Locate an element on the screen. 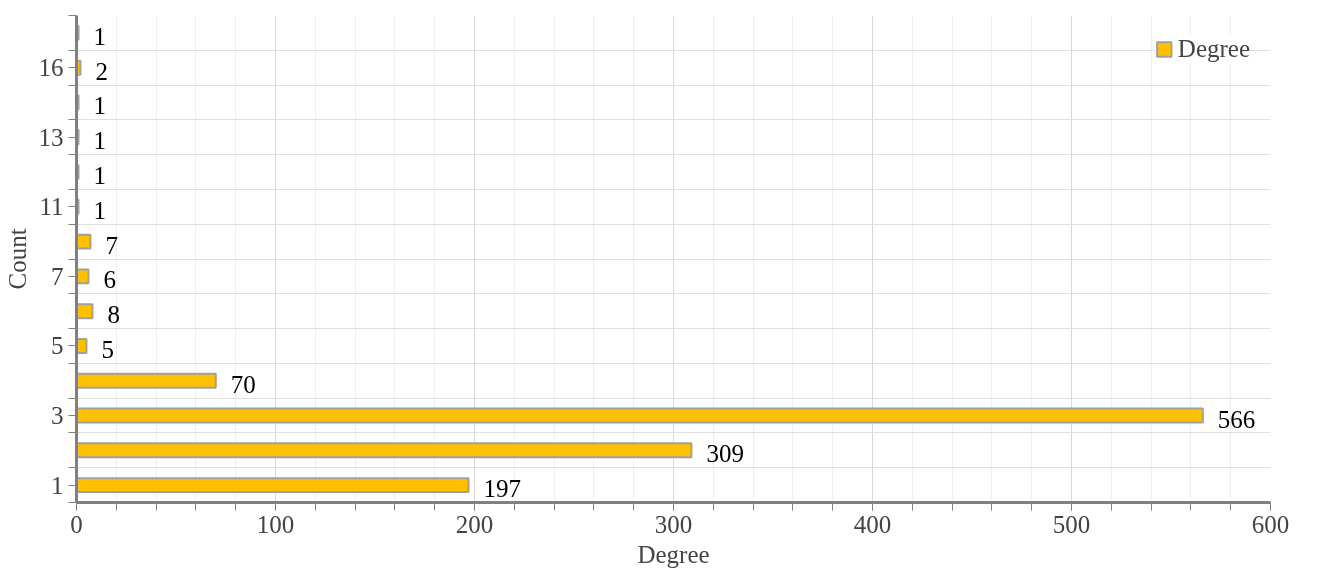  y-tick-label: 5 is located at coordinates (57, 346).